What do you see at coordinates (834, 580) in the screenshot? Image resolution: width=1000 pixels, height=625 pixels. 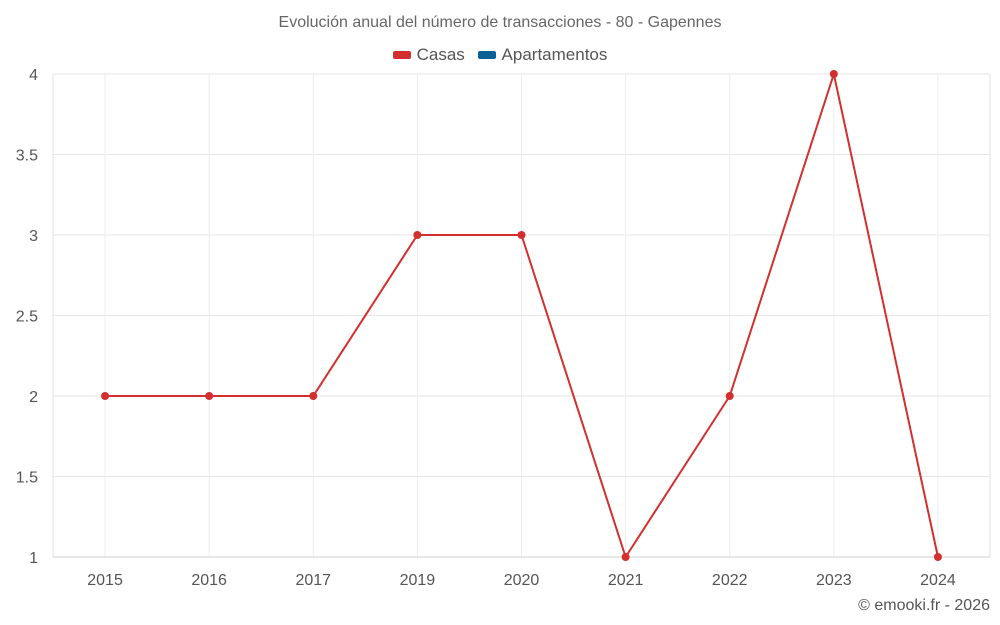 I see `x-tick-label: 2023` at bounding box center [834, 580].